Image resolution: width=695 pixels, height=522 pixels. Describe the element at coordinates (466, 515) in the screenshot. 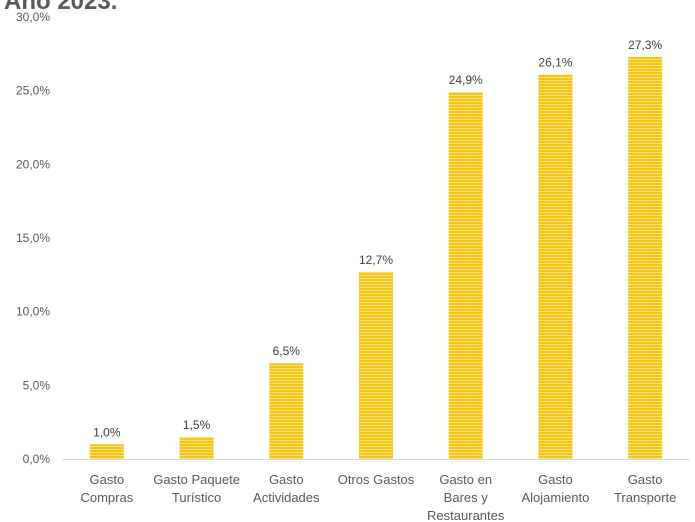

I see `x-tick-label: Restaurantes` at that location.